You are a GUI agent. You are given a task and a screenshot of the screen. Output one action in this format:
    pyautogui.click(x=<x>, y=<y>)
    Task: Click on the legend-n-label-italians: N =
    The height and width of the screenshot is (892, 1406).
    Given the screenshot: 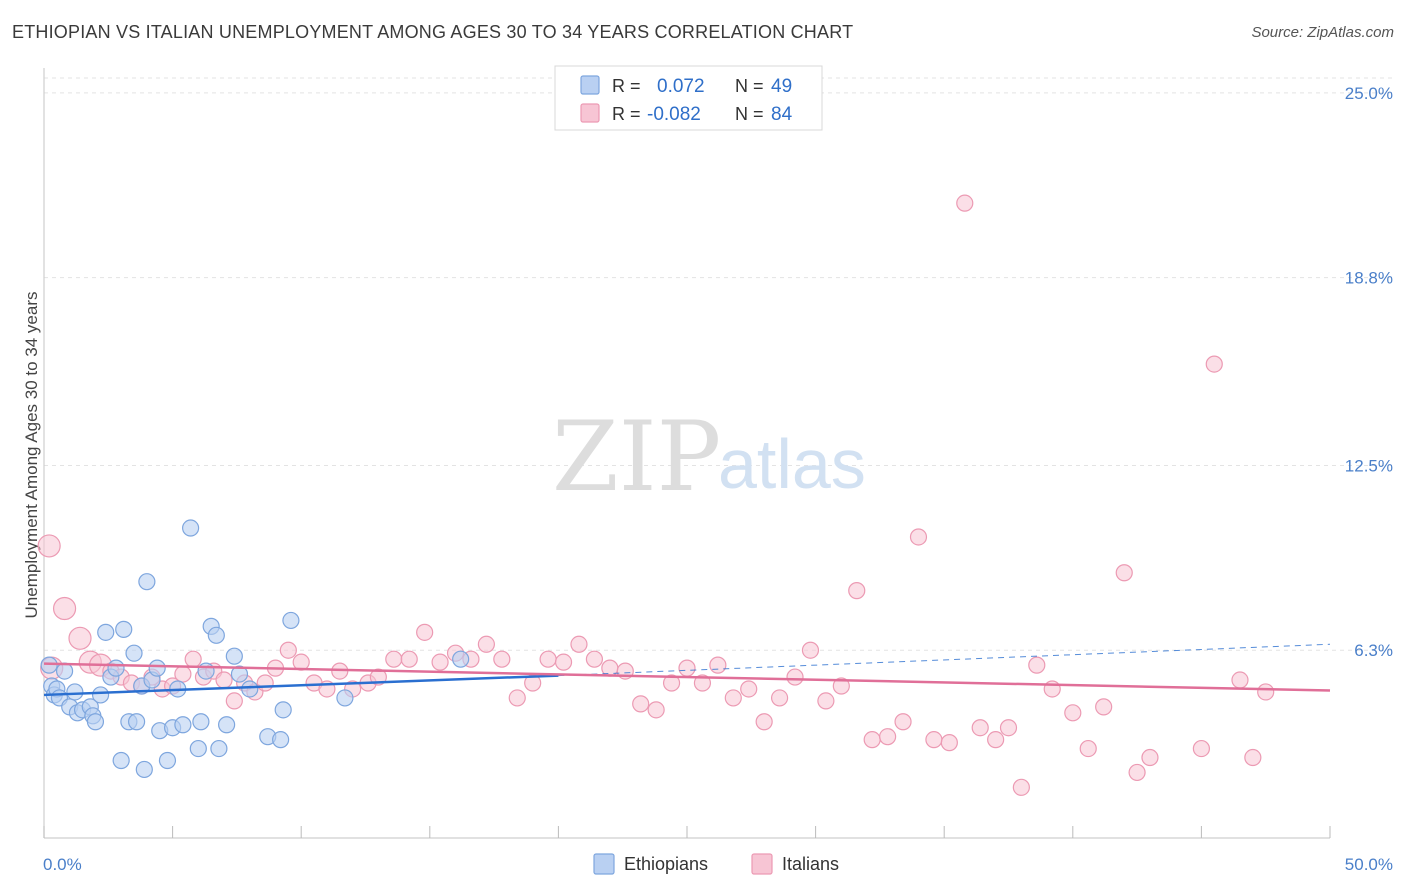 What is the action you would take?
    pyautogui.click(x=749, y=114)
    